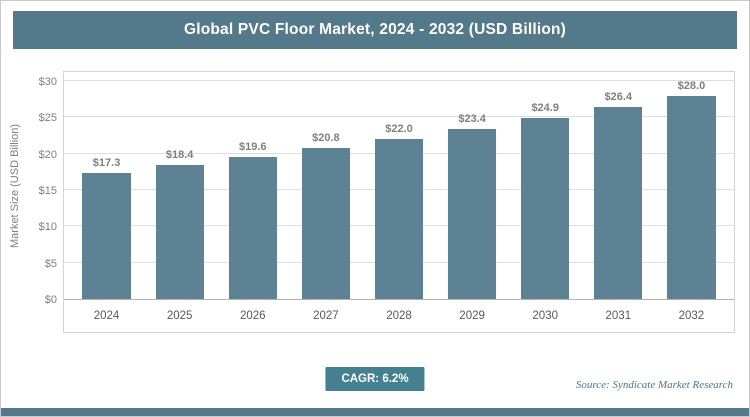 This screenshot has width=750, height=417. I want to click on x-axis-label: 2030, so click(545, 316).